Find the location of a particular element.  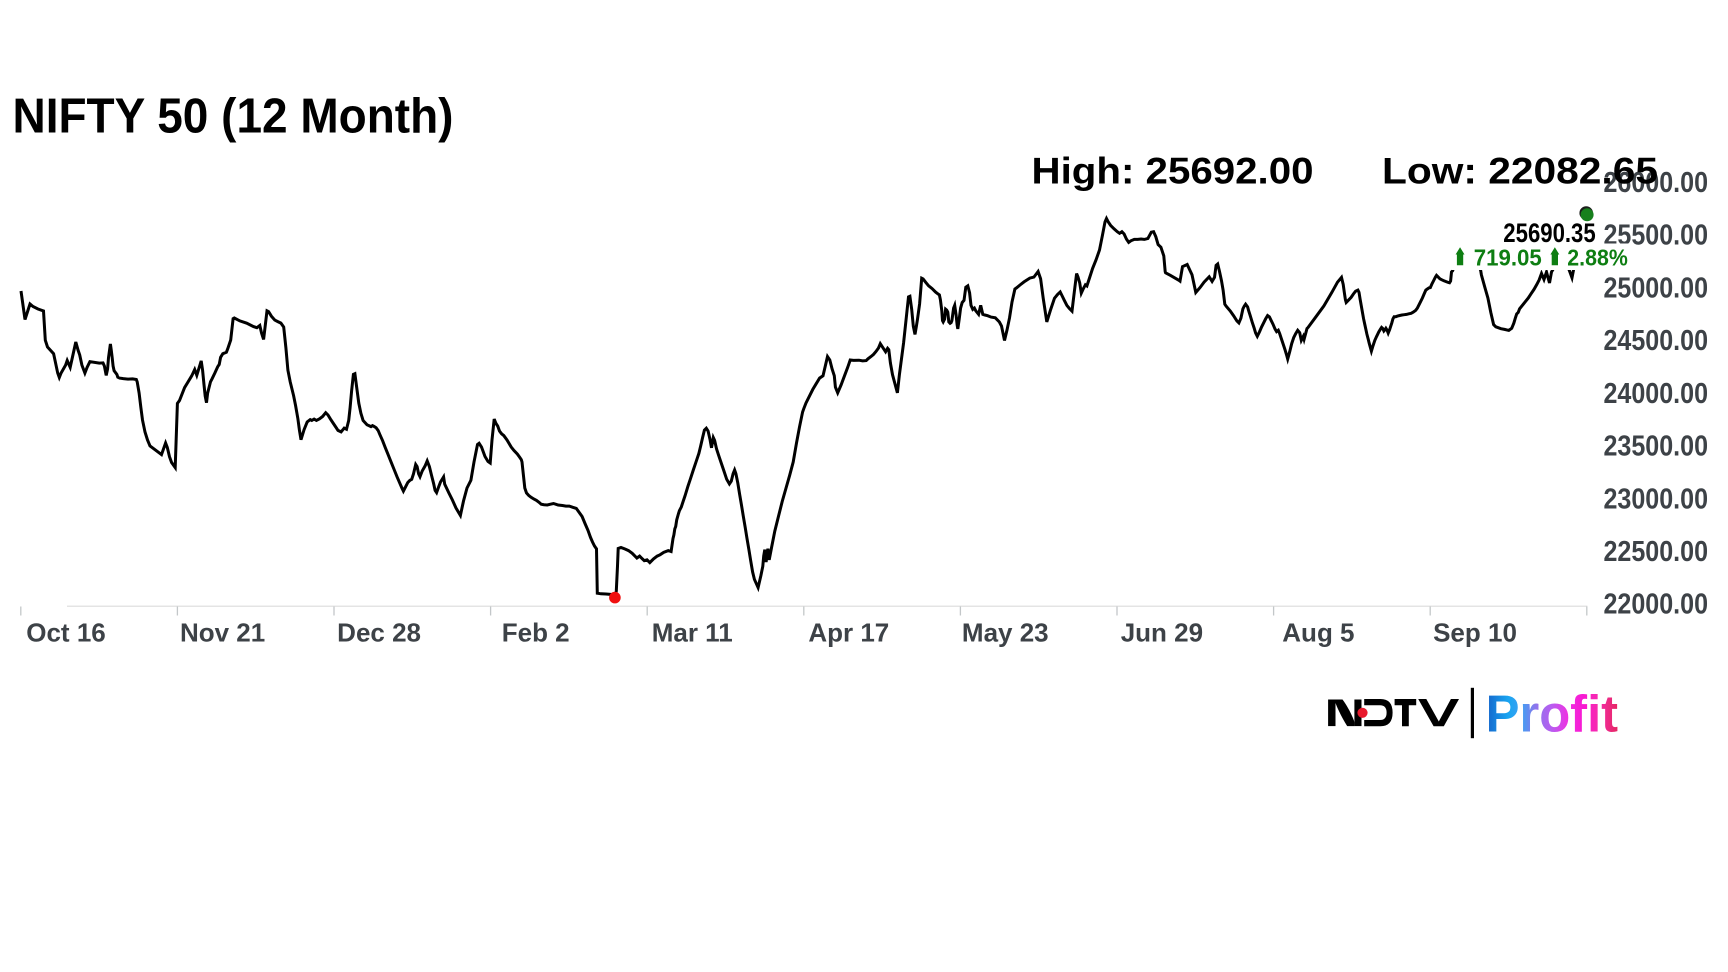

svg-text: 25690.35 is located at coordinates (1549, 233).